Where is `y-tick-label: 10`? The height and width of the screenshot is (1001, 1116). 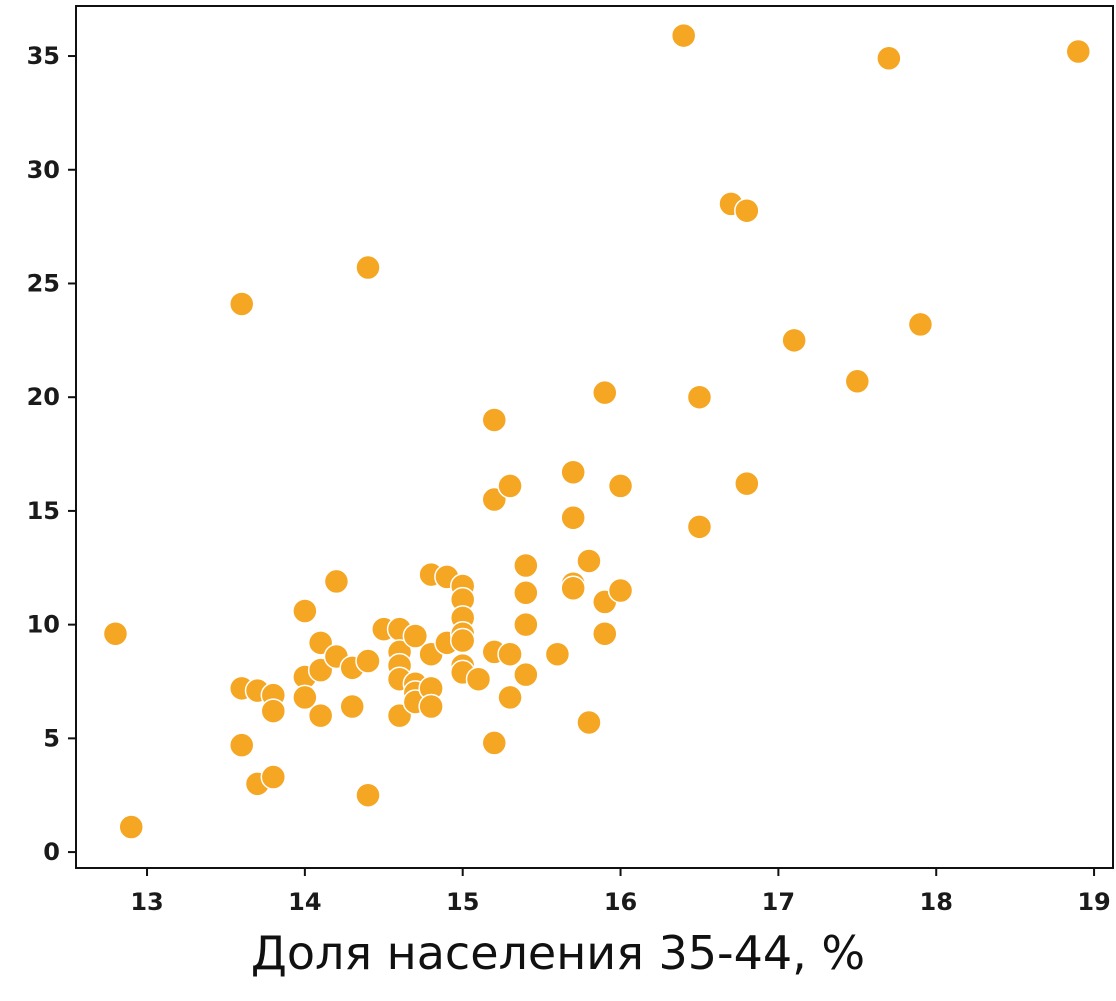 y-tick-label: 10 is located at coordinates (43, 625).